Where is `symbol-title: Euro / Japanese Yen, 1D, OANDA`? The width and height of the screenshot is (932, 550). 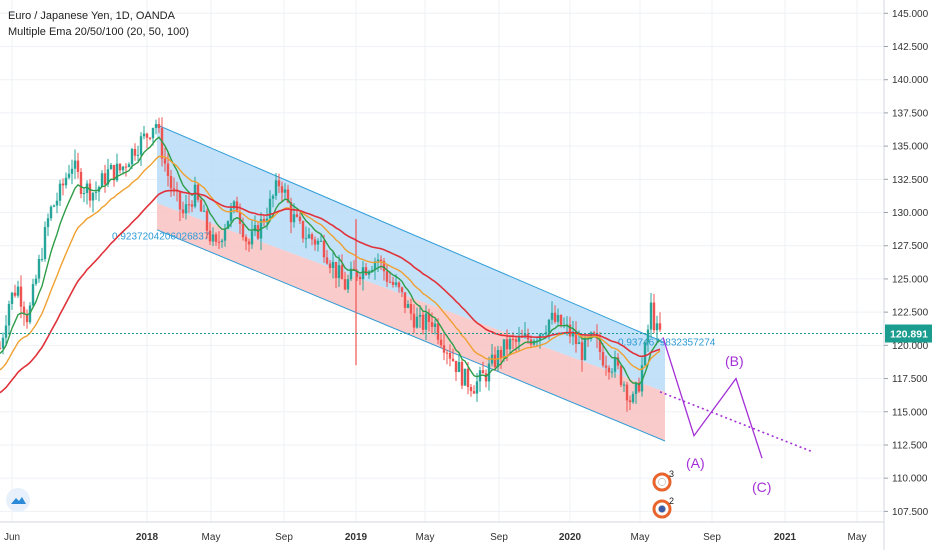 symbol-title: Euro / Japanese Yen, 1D, OANDA is located at coordinates (91, 16).